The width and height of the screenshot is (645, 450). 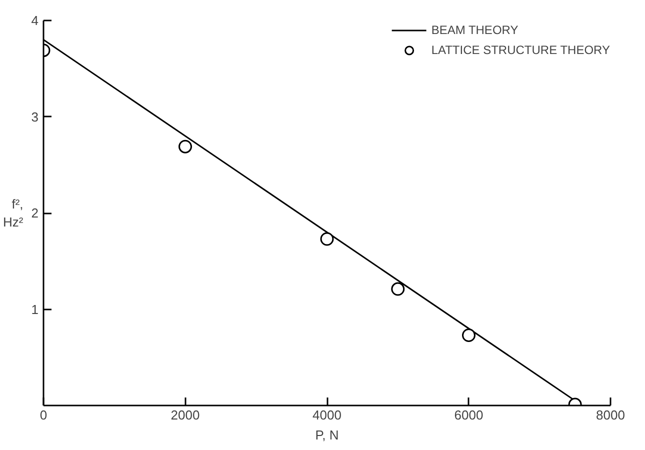 I want to click on y-tick-label: 1, so click(x=35, y=309).